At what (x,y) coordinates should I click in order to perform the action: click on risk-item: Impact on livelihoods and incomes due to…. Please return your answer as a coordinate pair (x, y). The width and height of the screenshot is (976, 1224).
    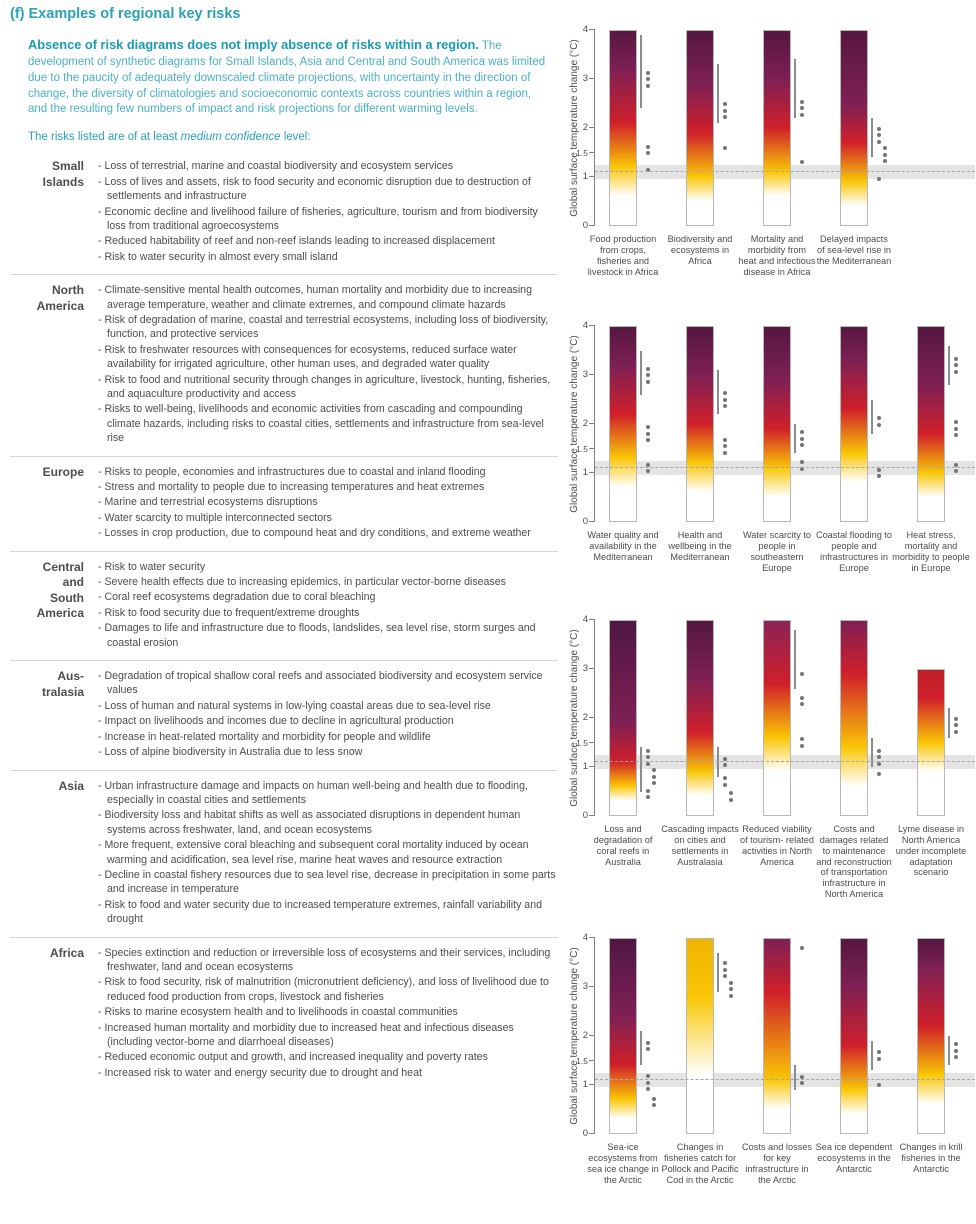
    Looking at the image, I should click on (328, 721).